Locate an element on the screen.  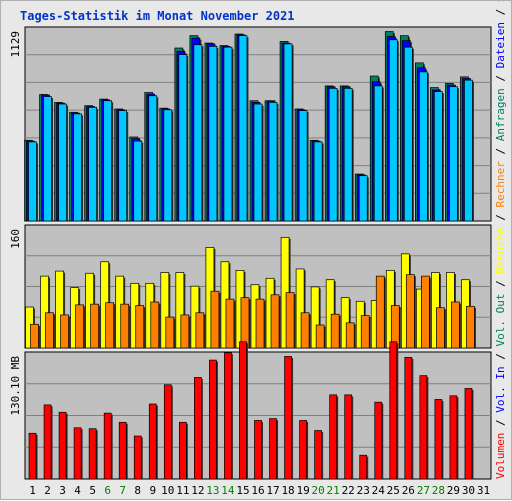
x-tick-day-29: 29 is located at coordinates (453, 490).